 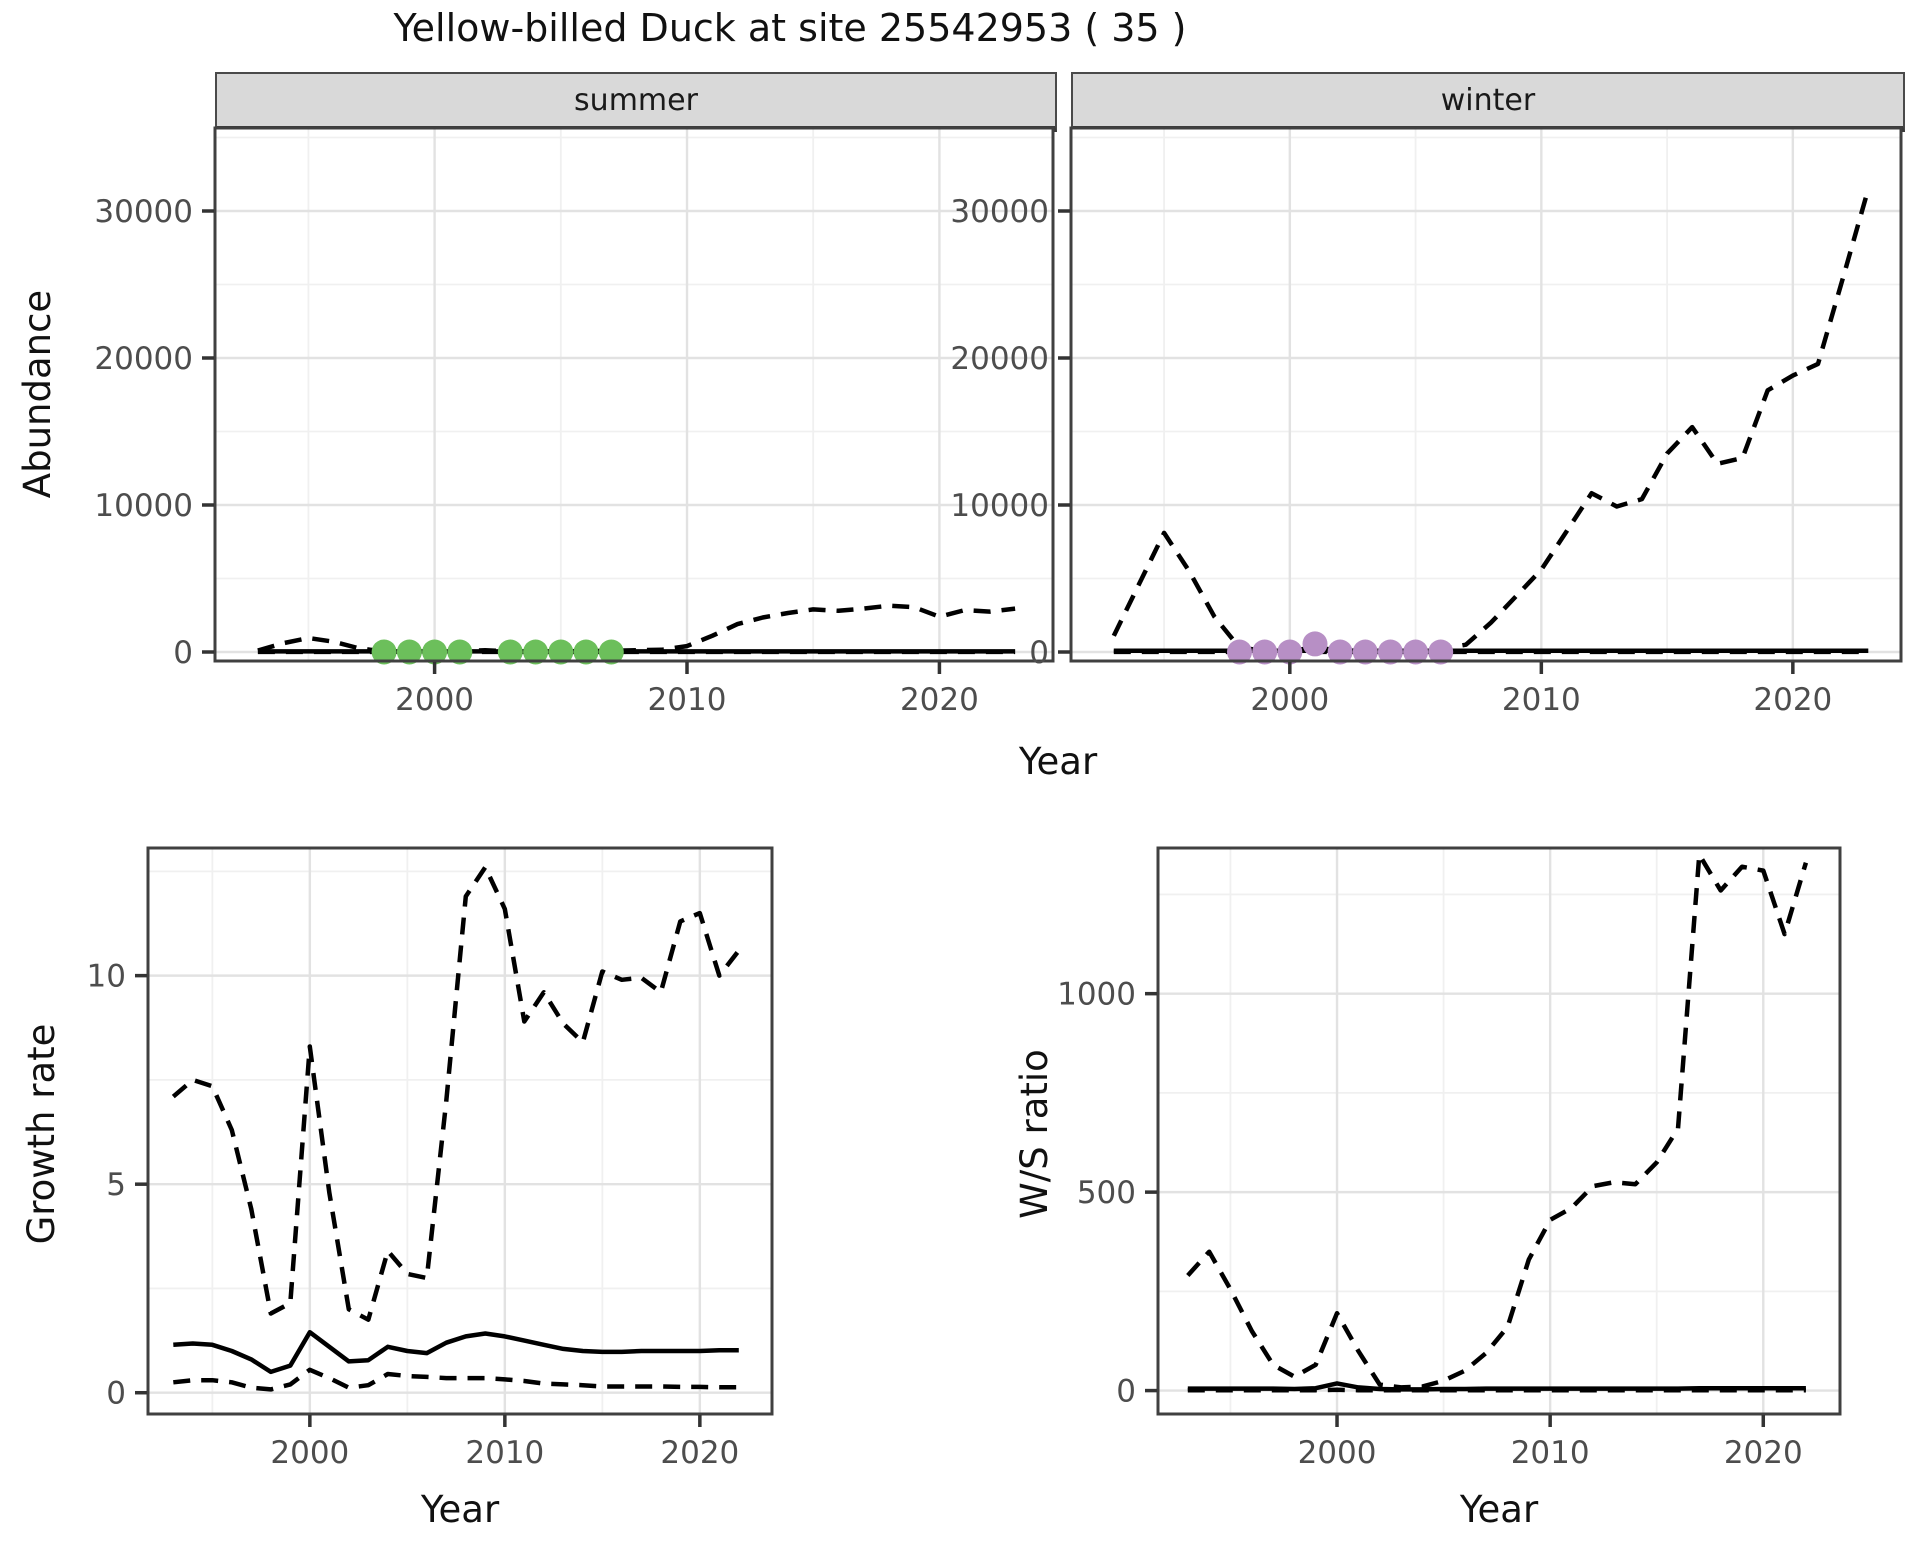 I want to click on abundance-y-axis-title: Abundance, so click(x=37, y=394).